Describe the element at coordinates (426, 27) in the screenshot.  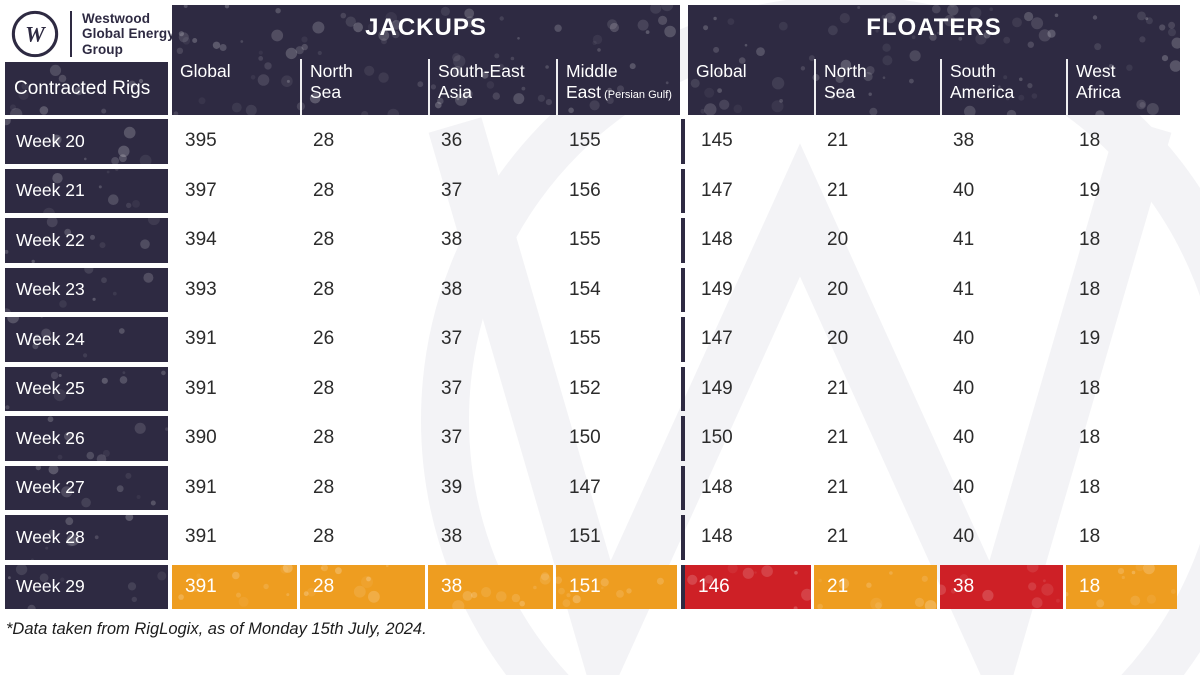
I see `jackups-title: JACKUPS` at that location.